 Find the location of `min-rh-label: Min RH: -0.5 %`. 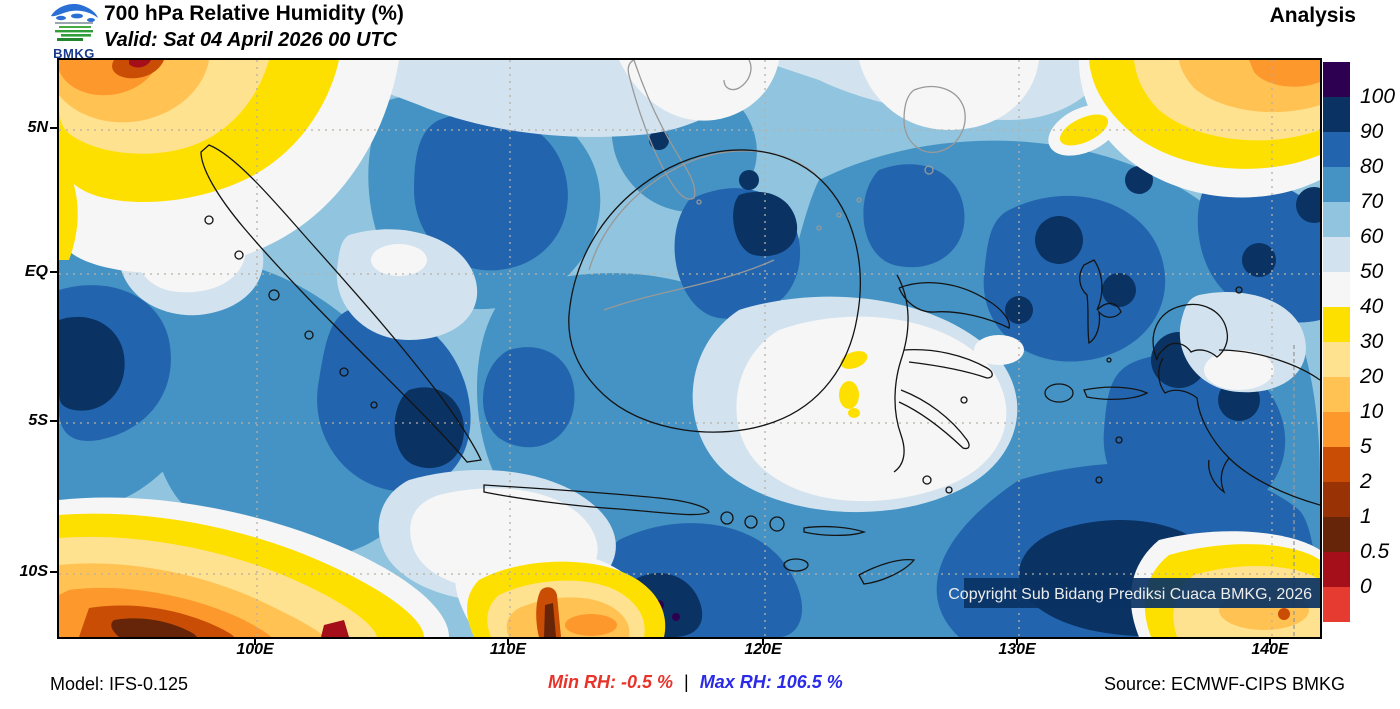

min-rh-label: Min RH: -0.5 % is located at coordinates (611, 682).